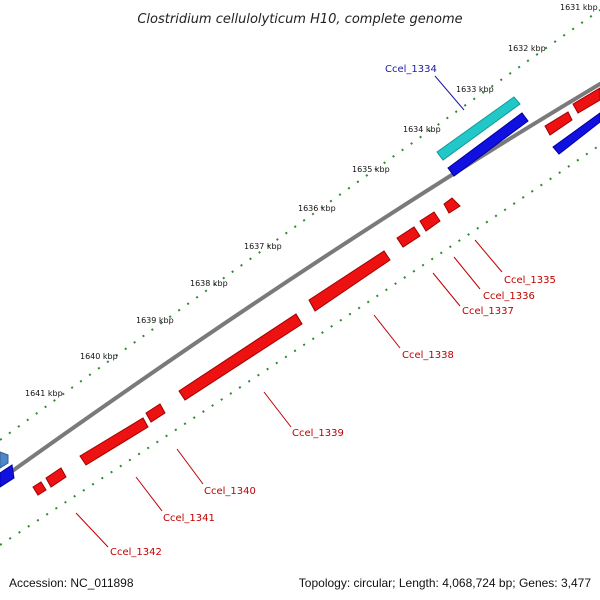  I want to click on tick-label: 1640 kbp, so click(99, 356).